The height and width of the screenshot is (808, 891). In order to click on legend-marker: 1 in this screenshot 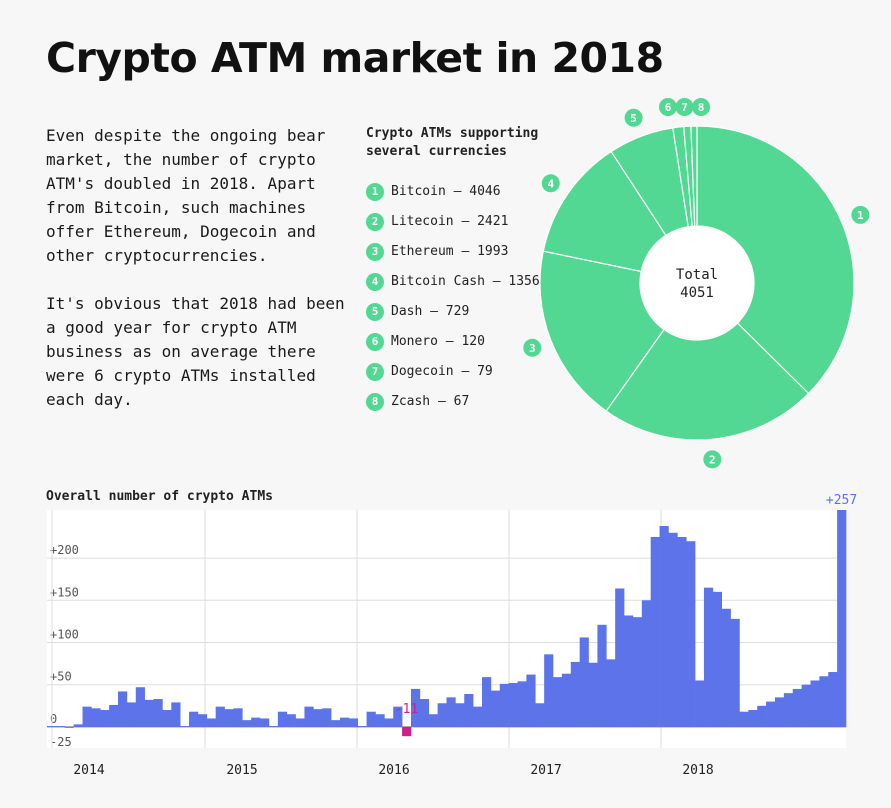, I will do `click(375, 192)`.